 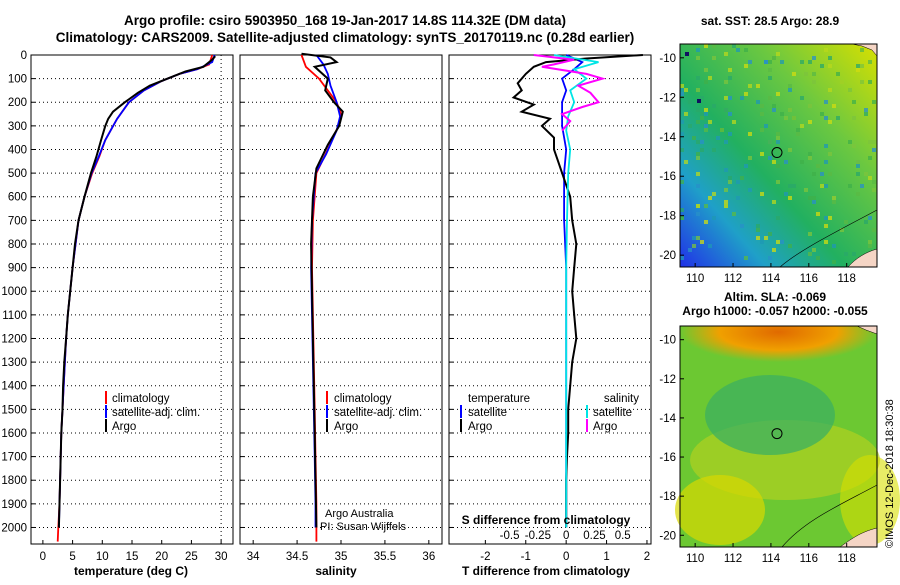 What do you see at coordinates (14, 528) in the screenshot?
I see `depth-tick-label: 2000` at bounding box center [14, 528].